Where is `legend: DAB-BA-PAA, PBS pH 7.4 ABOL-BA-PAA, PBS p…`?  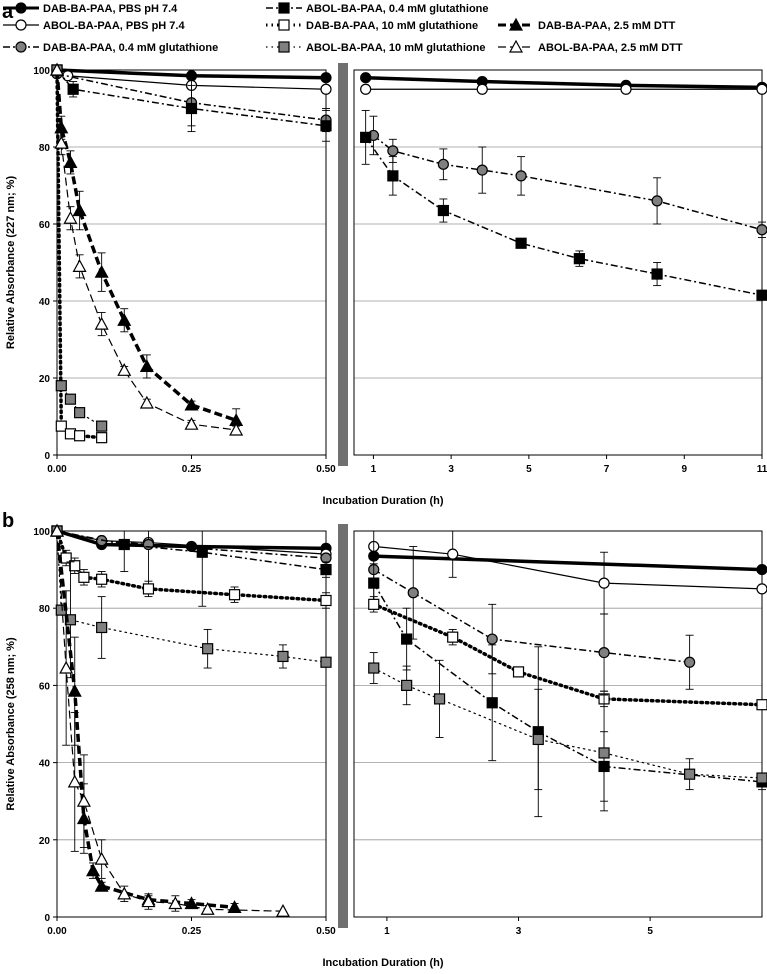 legend: DAB-BA-PAA, PBS pH 7.4 ABOL-BA-PAA, PBS p… is located at coordinates (343, 28).